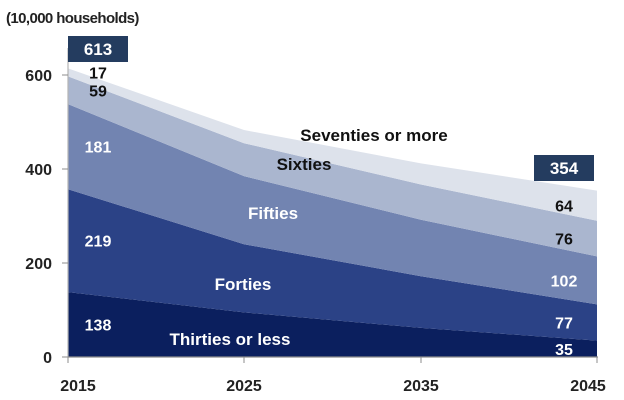  What do you see at coordinates (230, 339) in the screenshot?
I see `series-name-thirties-or-less: Thirties or less` at bounding box center [230, 339].